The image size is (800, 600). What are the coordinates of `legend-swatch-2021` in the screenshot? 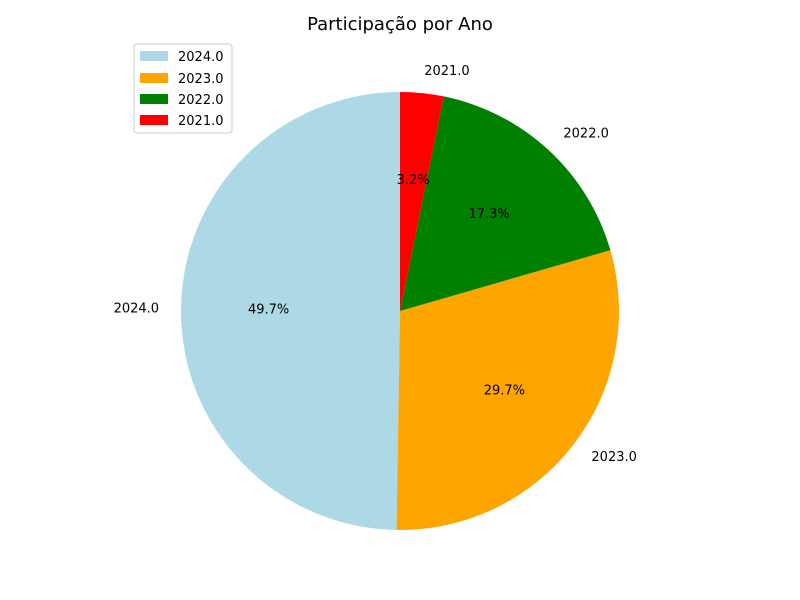 It's located at (154, 120).